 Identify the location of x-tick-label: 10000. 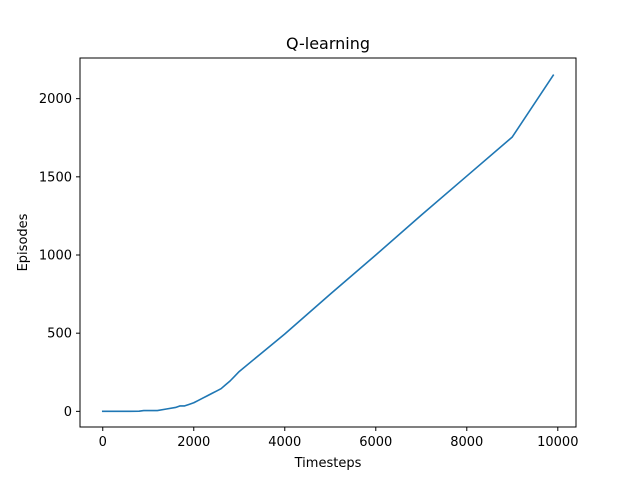
(557, 442).